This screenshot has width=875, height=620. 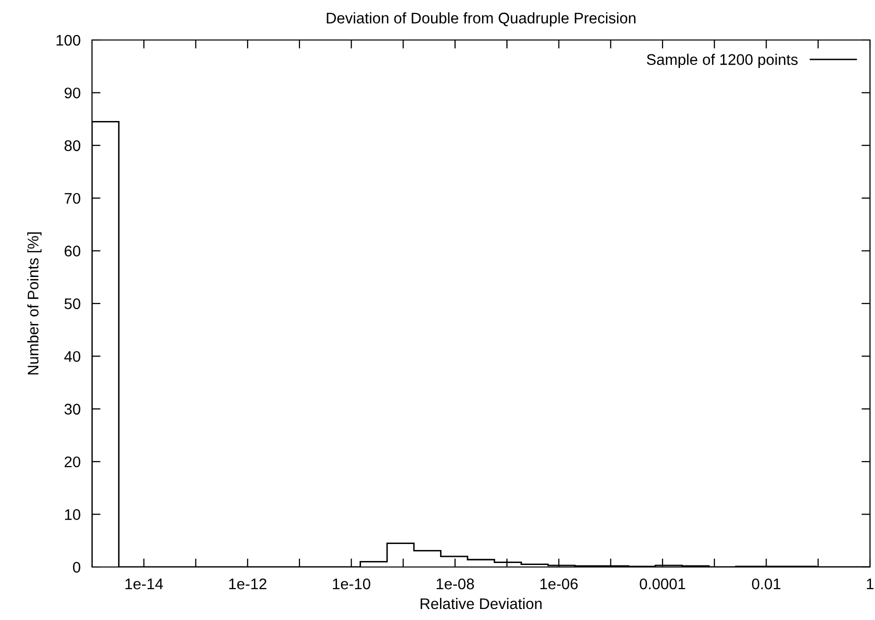 What do you see at coordinates (481, 19) in the screenshot?
I see `chart-title: Deviation of Double from Quadruple Precision` at bounding box center [481, 19].